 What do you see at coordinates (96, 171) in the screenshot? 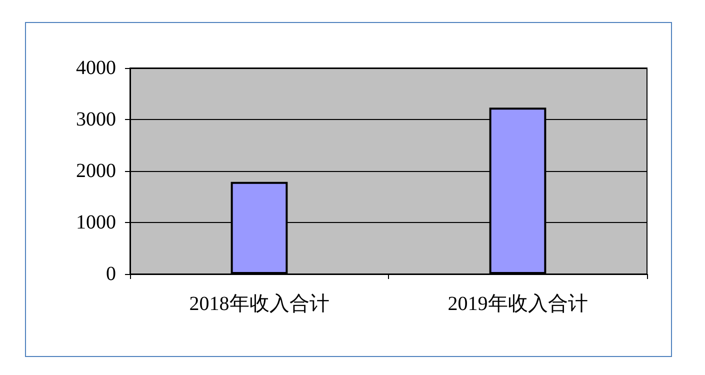
I see `y-tick-label: 2000` at bounding box center [96, 171].